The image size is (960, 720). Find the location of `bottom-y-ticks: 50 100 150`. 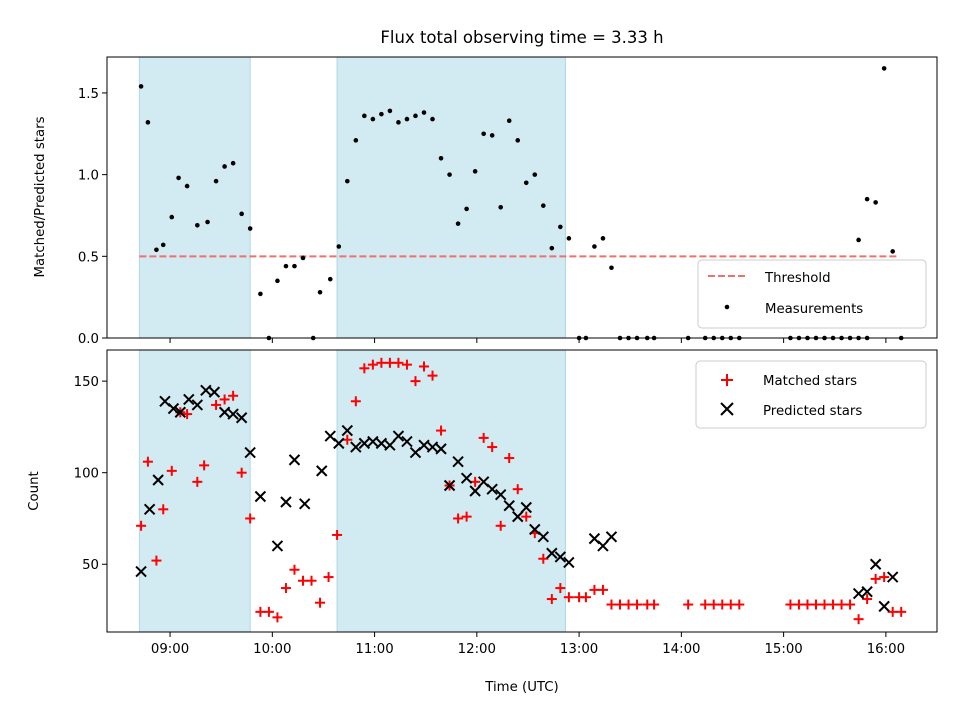

bottom-y-ticks: 50 100 150 is located at coordinates (90, 474).